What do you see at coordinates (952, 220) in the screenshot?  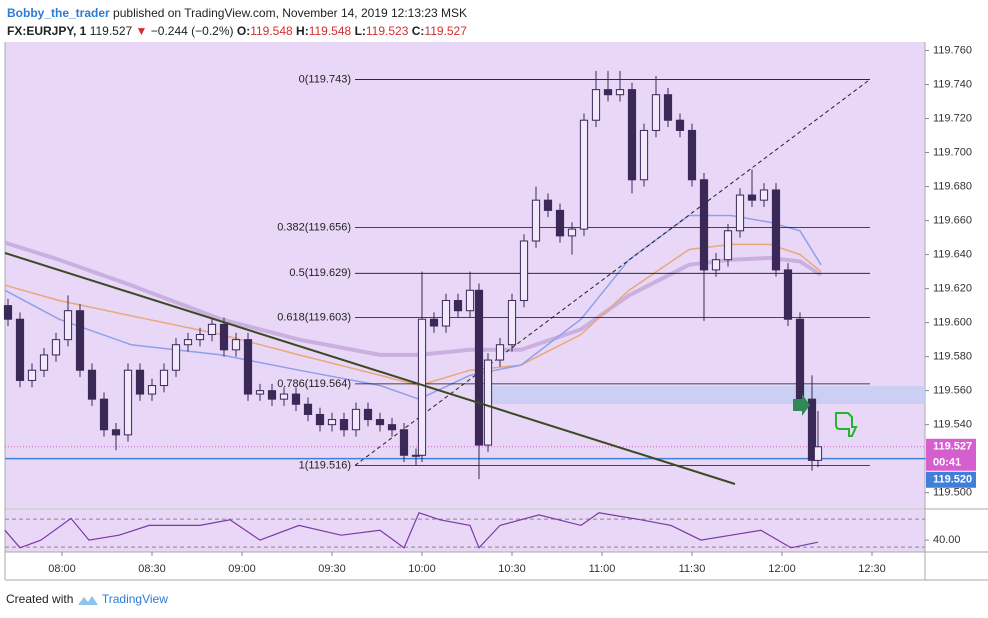 I see `y-tick-label: 119.660` at bounding box center [952, 220].